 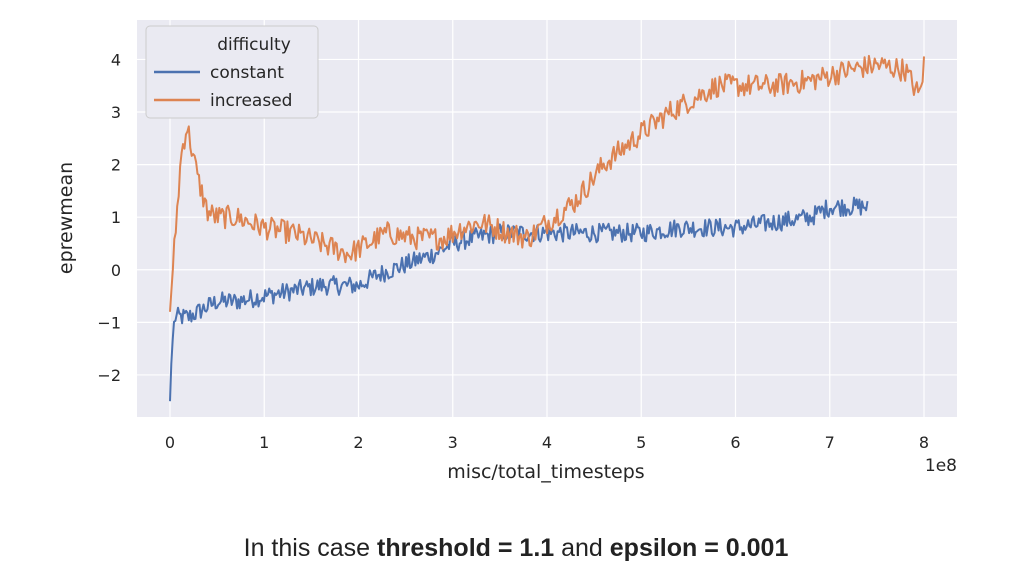 What do you see at coordinates (941, 466) in the screenshot?
I see `x-axis-offset-label: 1e8` at bounding box center [941, 466].